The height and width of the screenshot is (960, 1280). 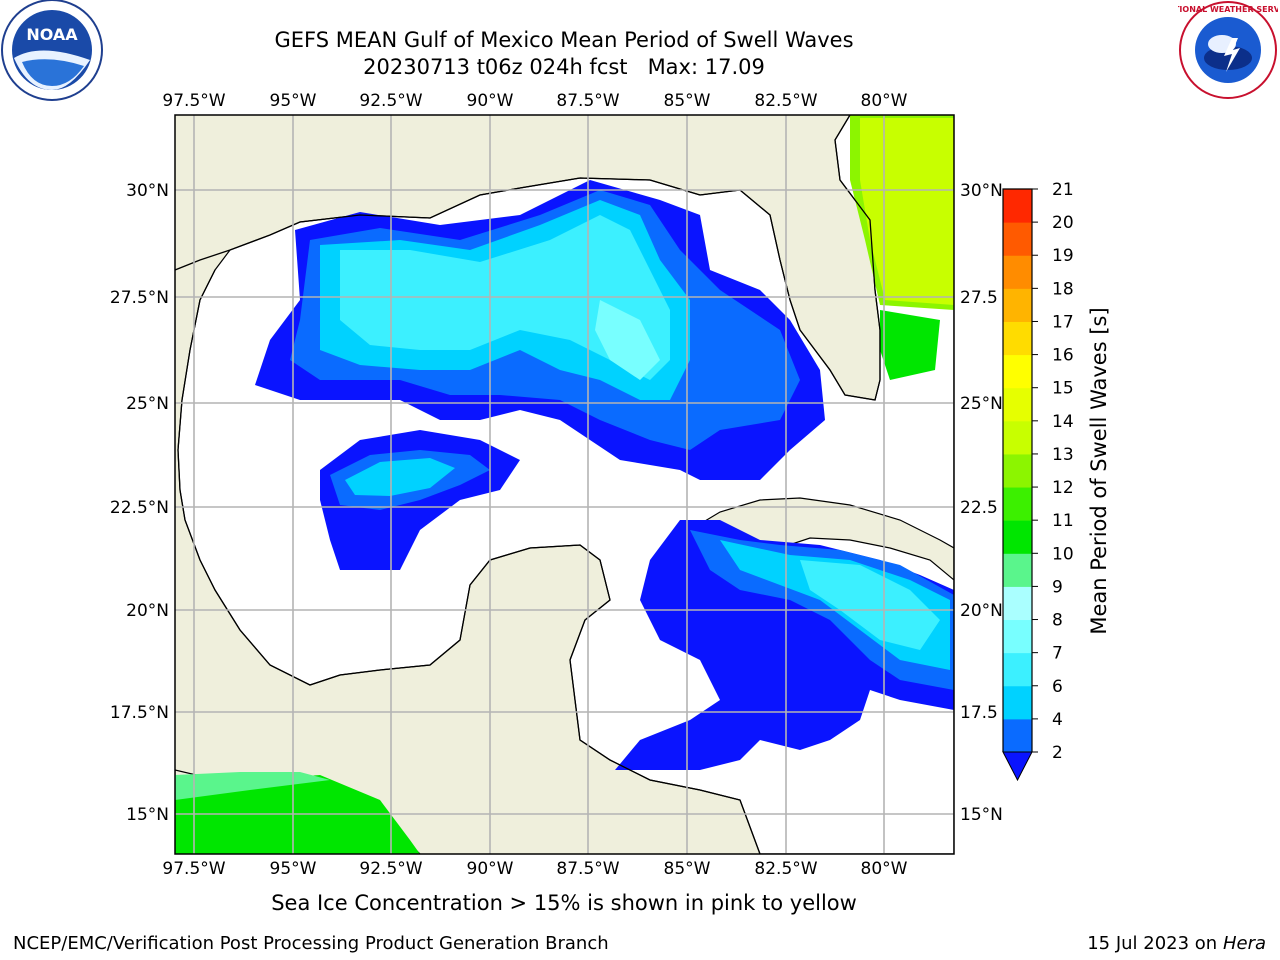 I want to click on longitude-labels-bottom: 97.5°W 95°W 92.5°W 90°W 87.5°W 85°W 82.5°W 80°W, so click(x=534, y=869).